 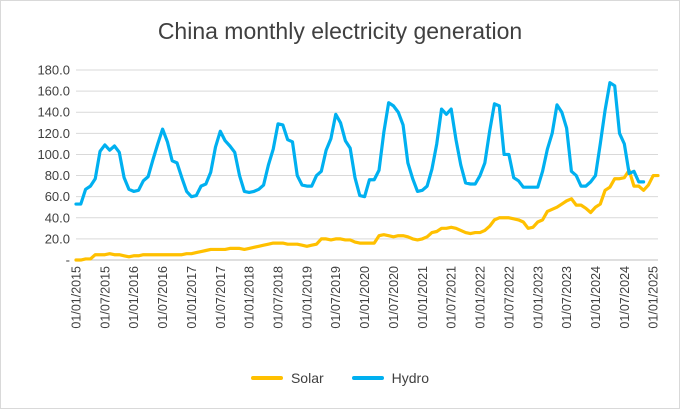 What do you see at coordinates (509, 297) in the screenshot?
I see `x-tick-label: 01/07/2022` at bounding box center [509, 297].